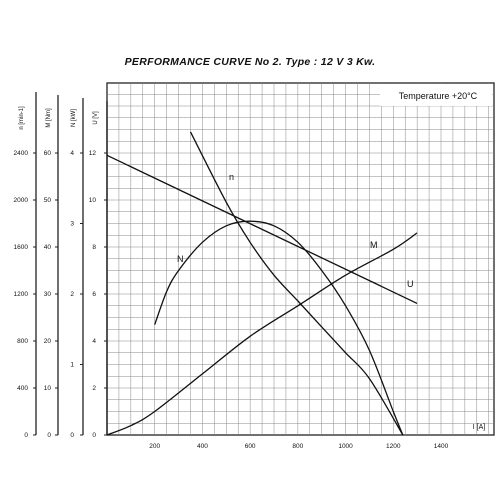 This screenshot has height=500, width=500. What do you see at coordinates (410, 284) in the screenshot?
I see `series-label-U: U` at bounding box center [410, 284].